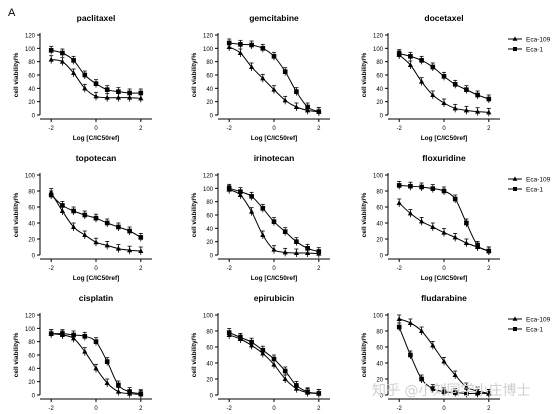 This screenshot has width=554, height=414. What do you see at coordinates (515, 329) in the screenshot?
I see `legend-marker-square` at bounding box center [515, 329].